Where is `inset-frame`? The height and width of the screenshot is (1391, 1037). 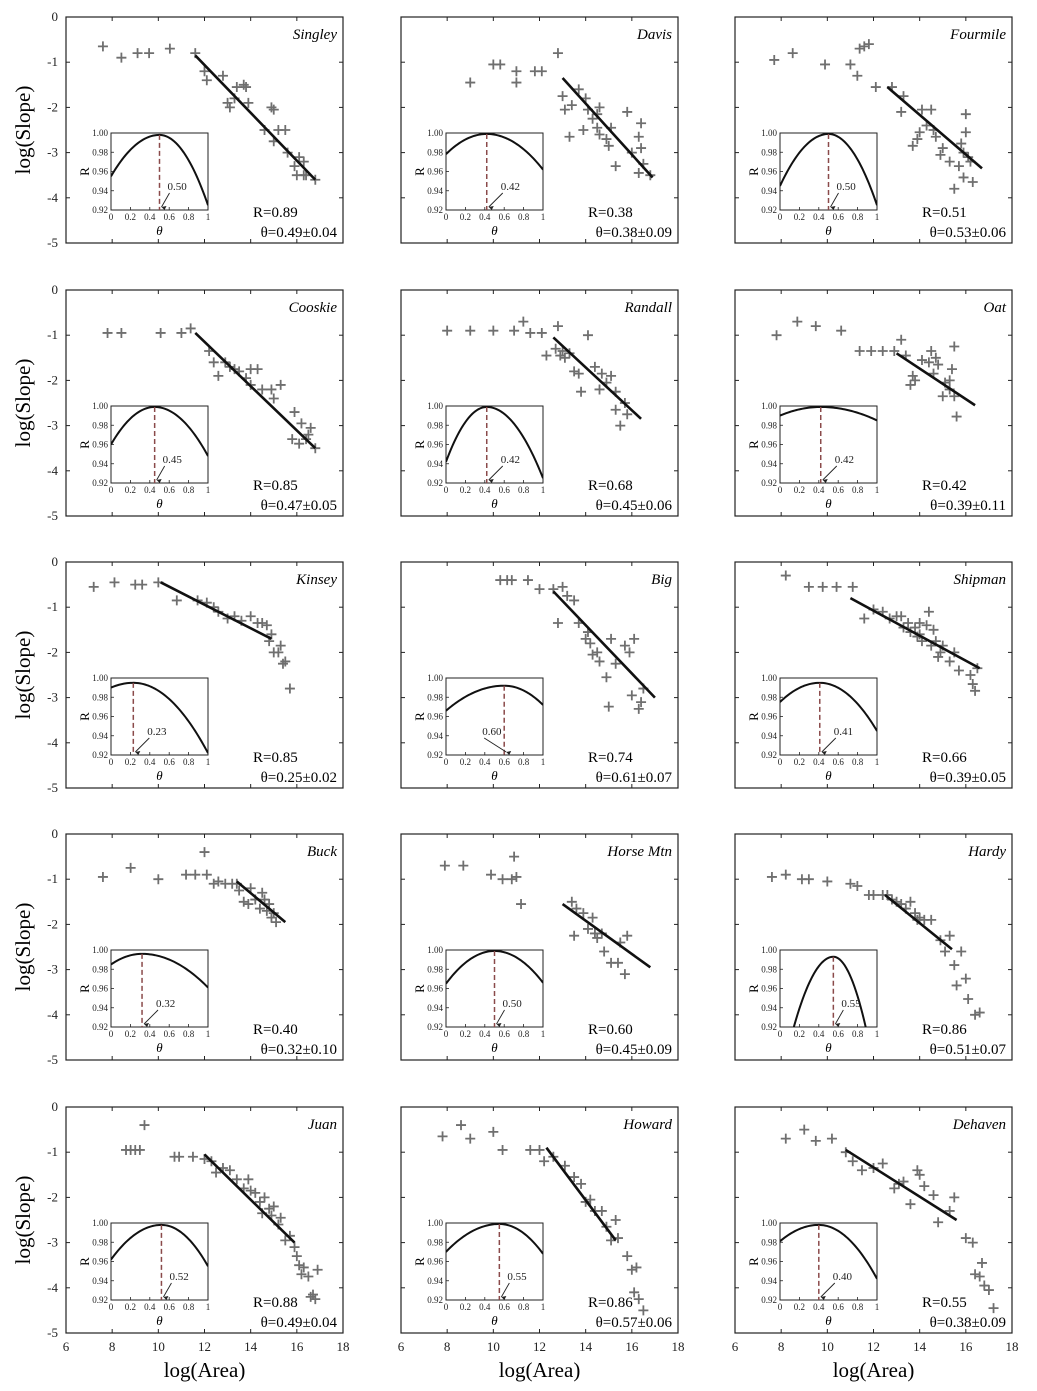 inset-frame is located at coordinates (494, 716).